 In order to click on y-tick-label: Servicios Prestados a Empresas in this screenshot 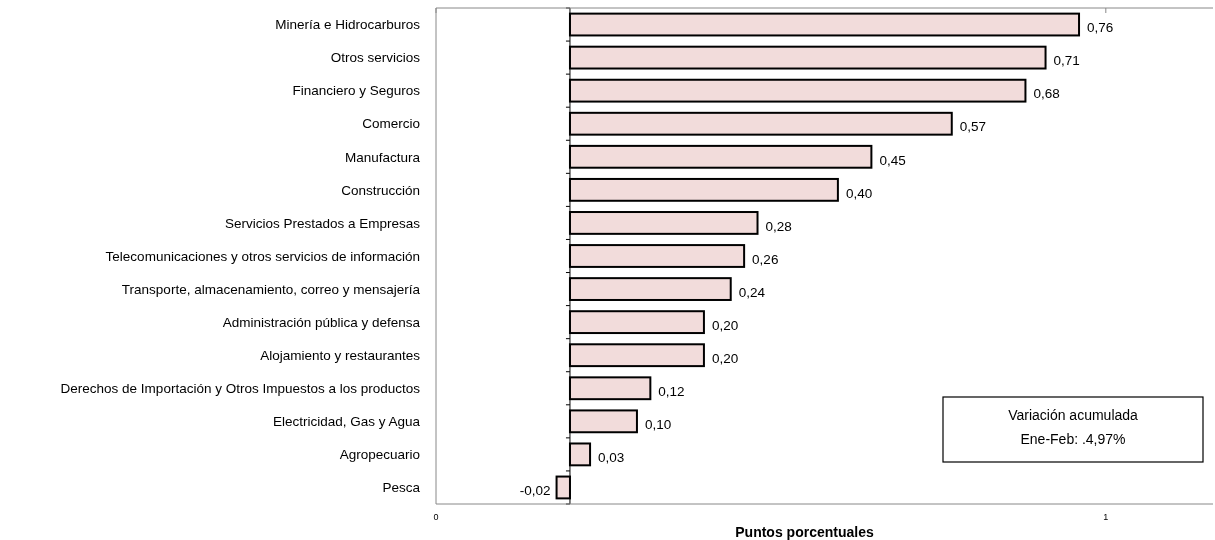, I will do `click(322, 223)`.